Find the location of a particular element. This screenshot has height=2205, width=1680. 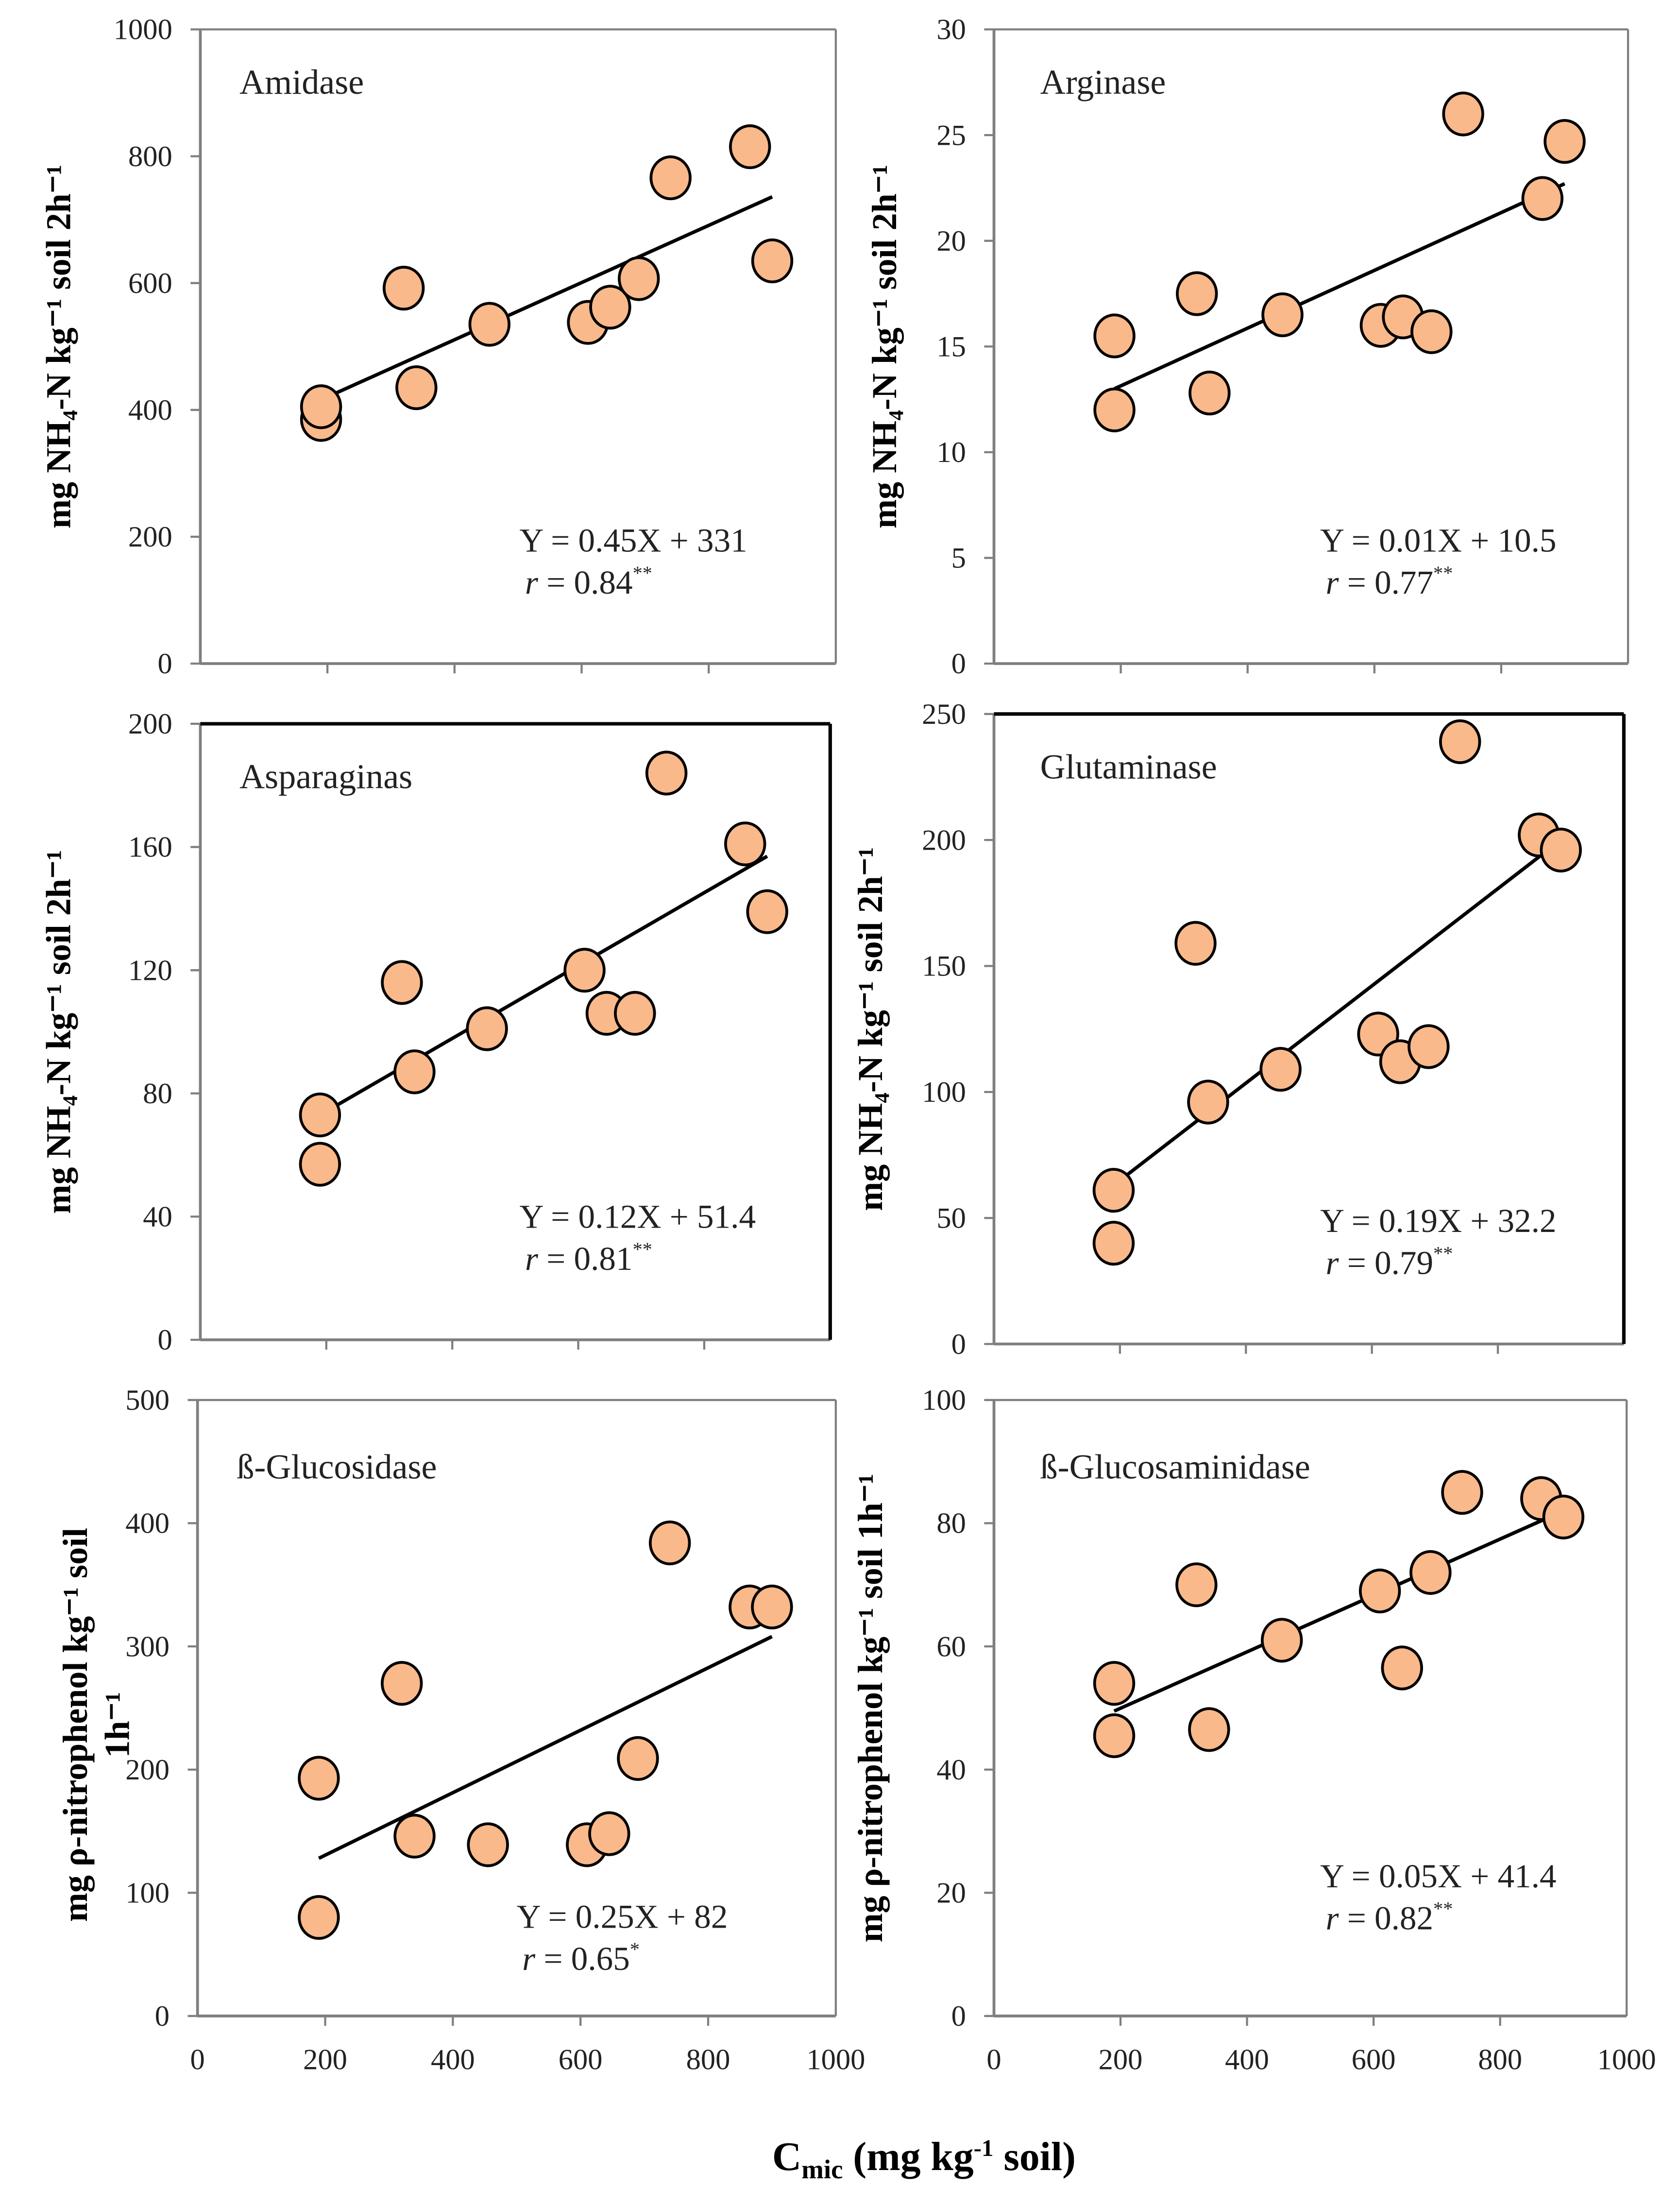

x-tick-label: 0 is located at coordinates (197, 2059).